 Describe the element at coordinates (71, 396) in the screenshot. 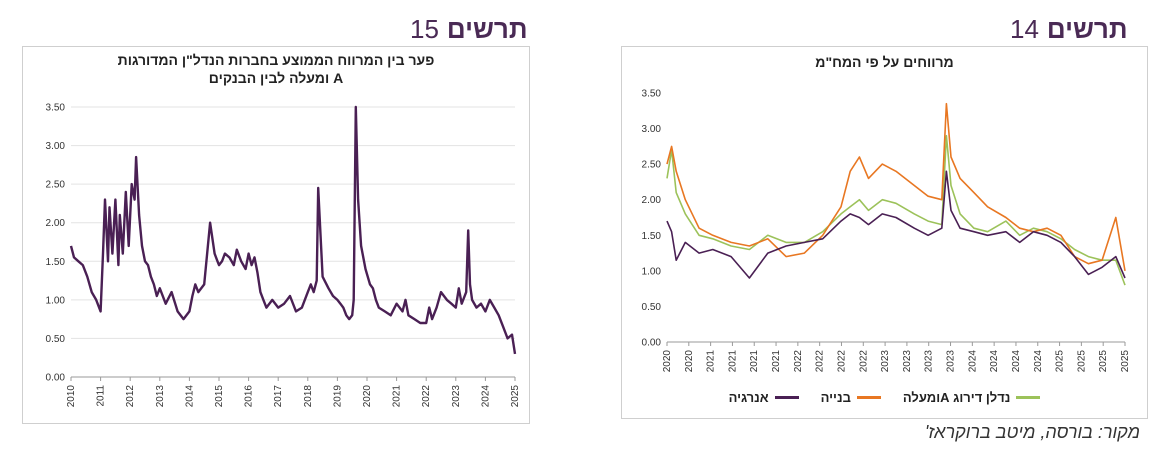

I see `x-tick-label: 2010` at that location.